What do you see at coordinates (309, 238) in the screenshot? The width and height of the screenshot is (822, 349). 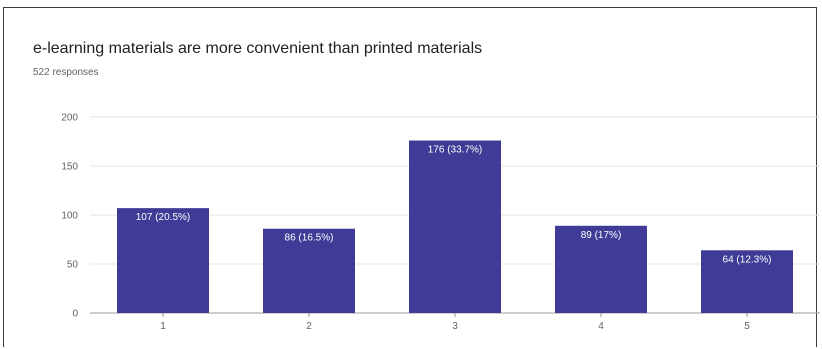 I see `bar-data-label: 86 (16.5%)` at bounding box center [309, 238].